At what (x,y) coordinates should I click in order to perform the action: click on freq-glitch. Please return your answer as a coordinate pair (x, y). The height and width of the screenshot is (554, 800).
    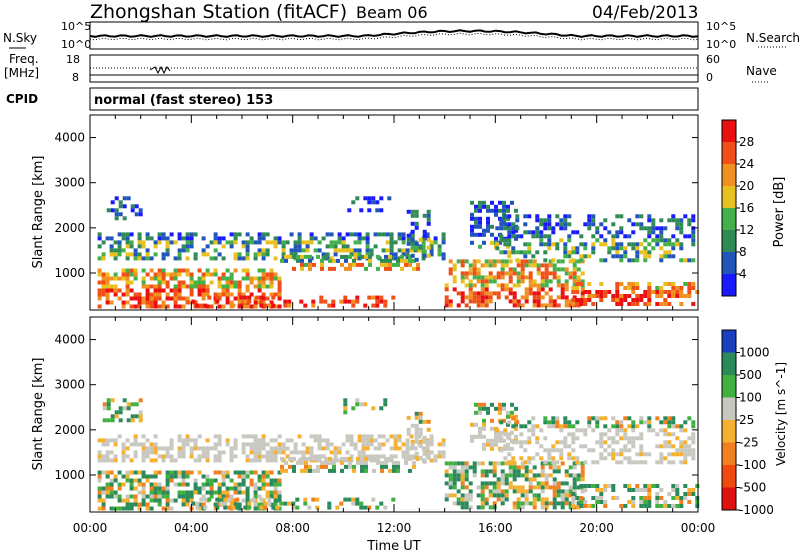
    Looking at the image, I should click on (160, 70).